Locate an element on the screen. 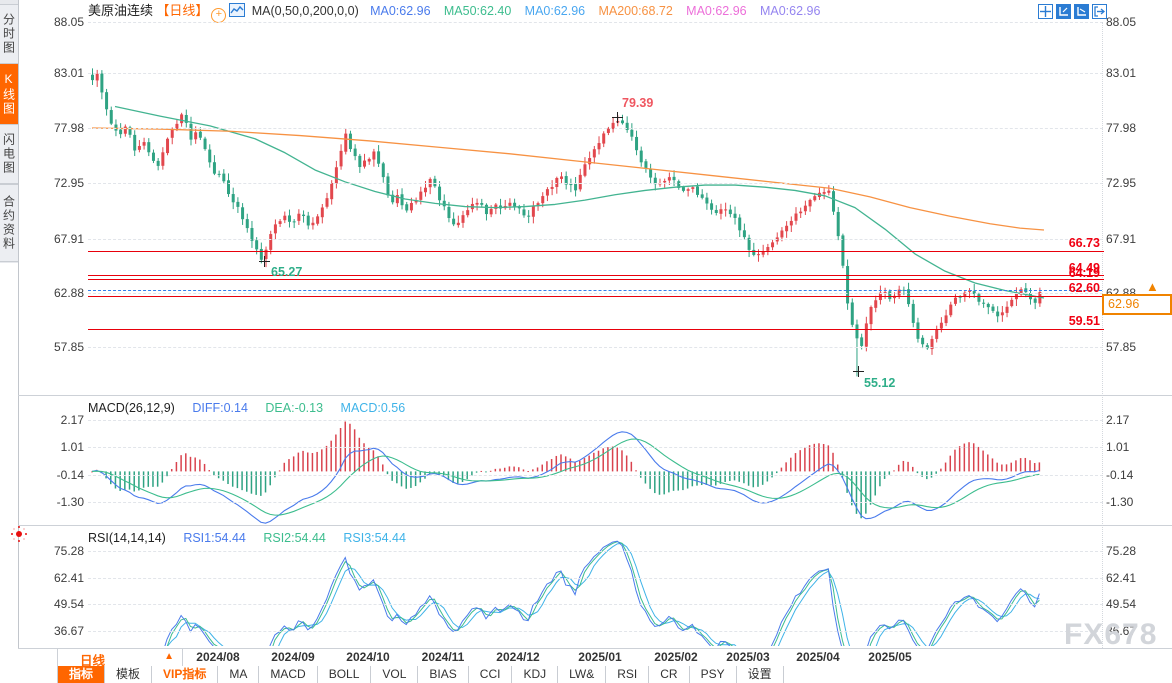 The width and height of the screenshot is (1172, 683). level-label-62.60: 62.60 is located at coordinates (1084, 288).